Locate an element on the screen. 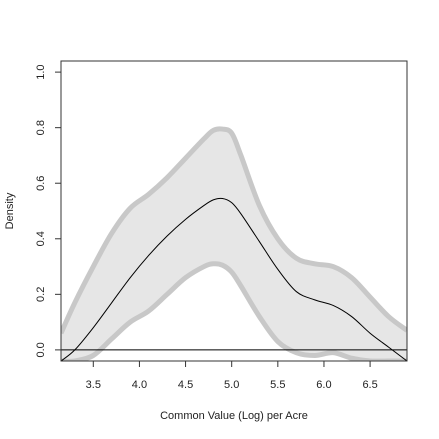  y-axis-title: Density is located at coordinates (10, 210).